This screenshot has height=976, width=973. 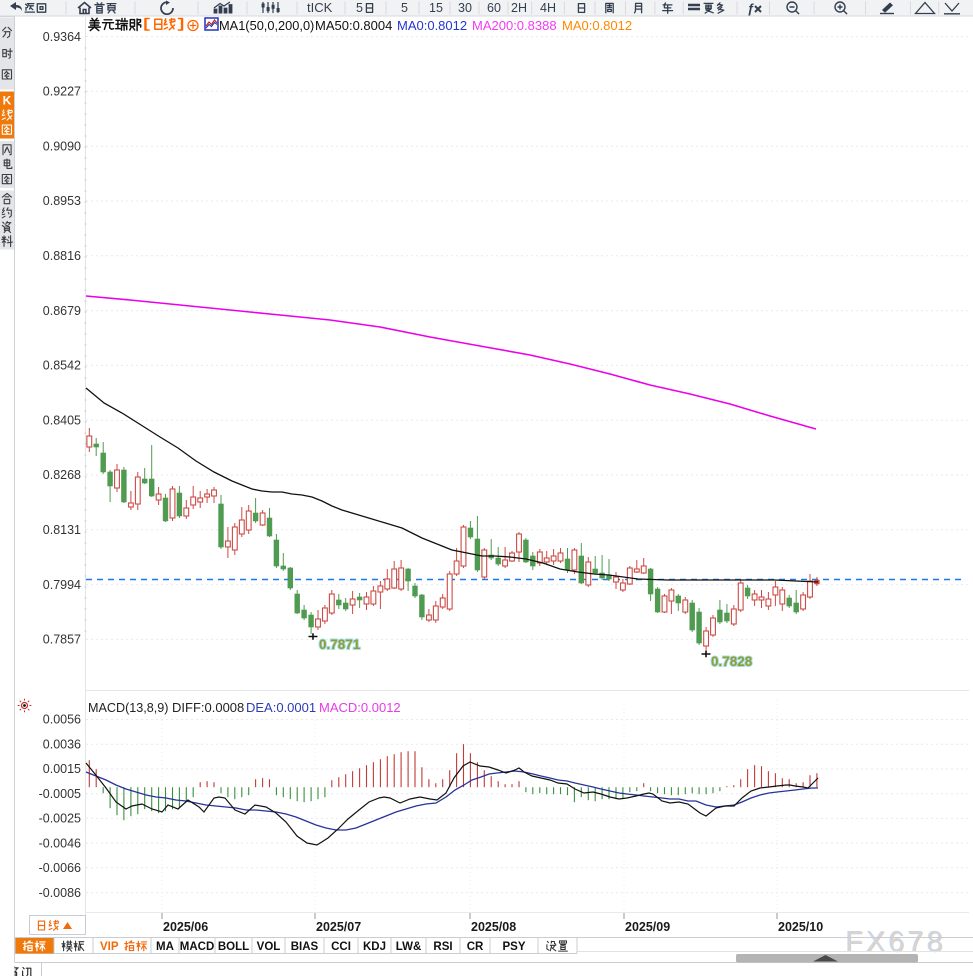 What do you see at coordinates (266, 25) in the screenshot?
I see `svg-text: MA1(50,0,200,0)` at bounding box center [266, 25].